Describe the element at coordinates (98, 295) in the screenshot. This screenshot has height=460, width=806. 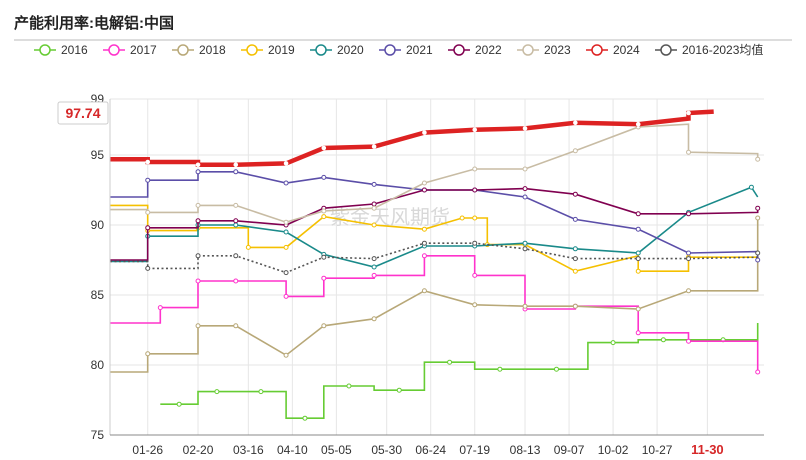
I see `y-tick-label: 85` at that location.